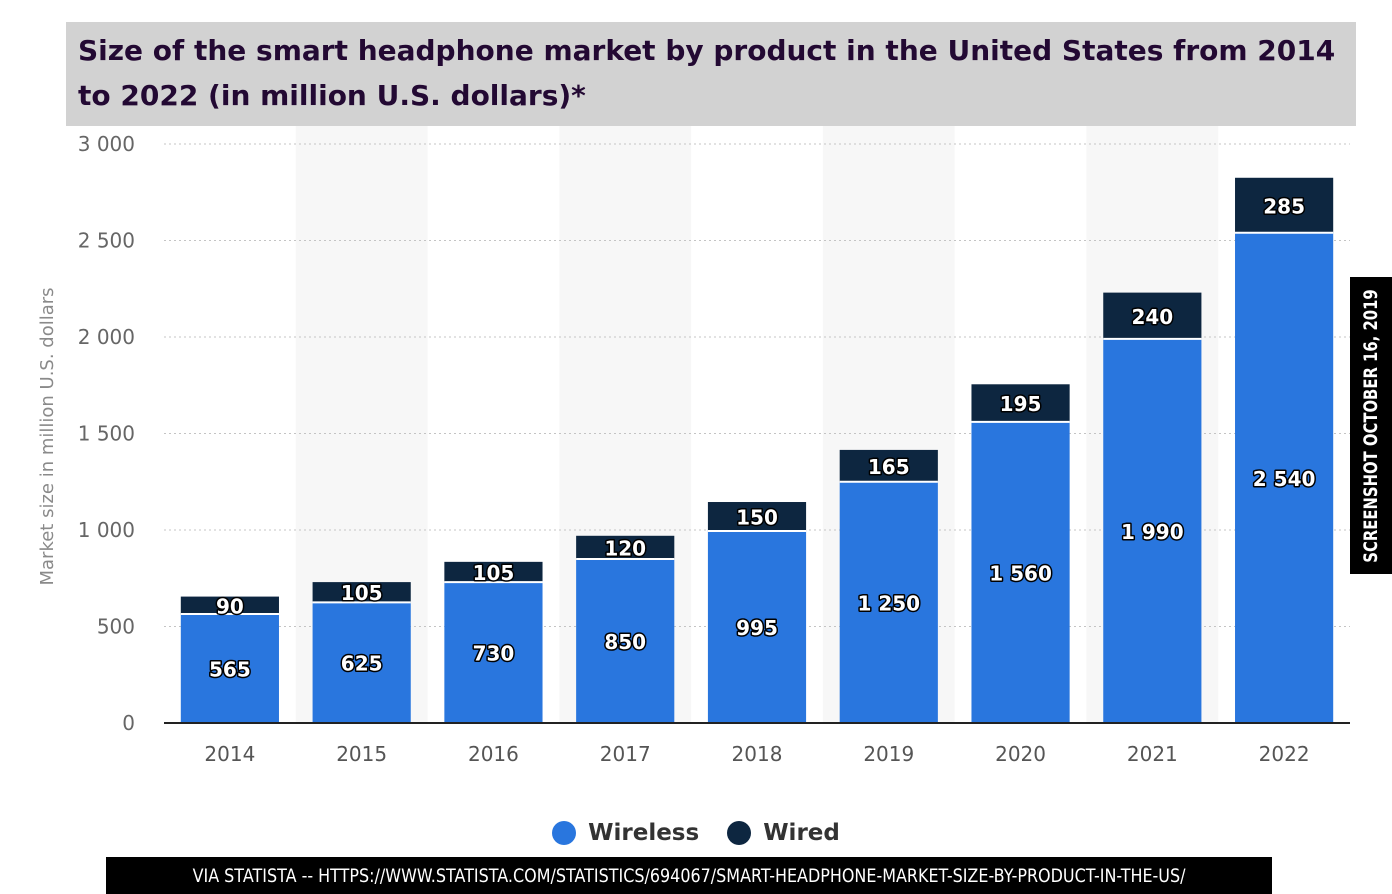 This screenshot has width=1392, height=894. I want to click on legend-item-wired: Wired, so click(783, 833).